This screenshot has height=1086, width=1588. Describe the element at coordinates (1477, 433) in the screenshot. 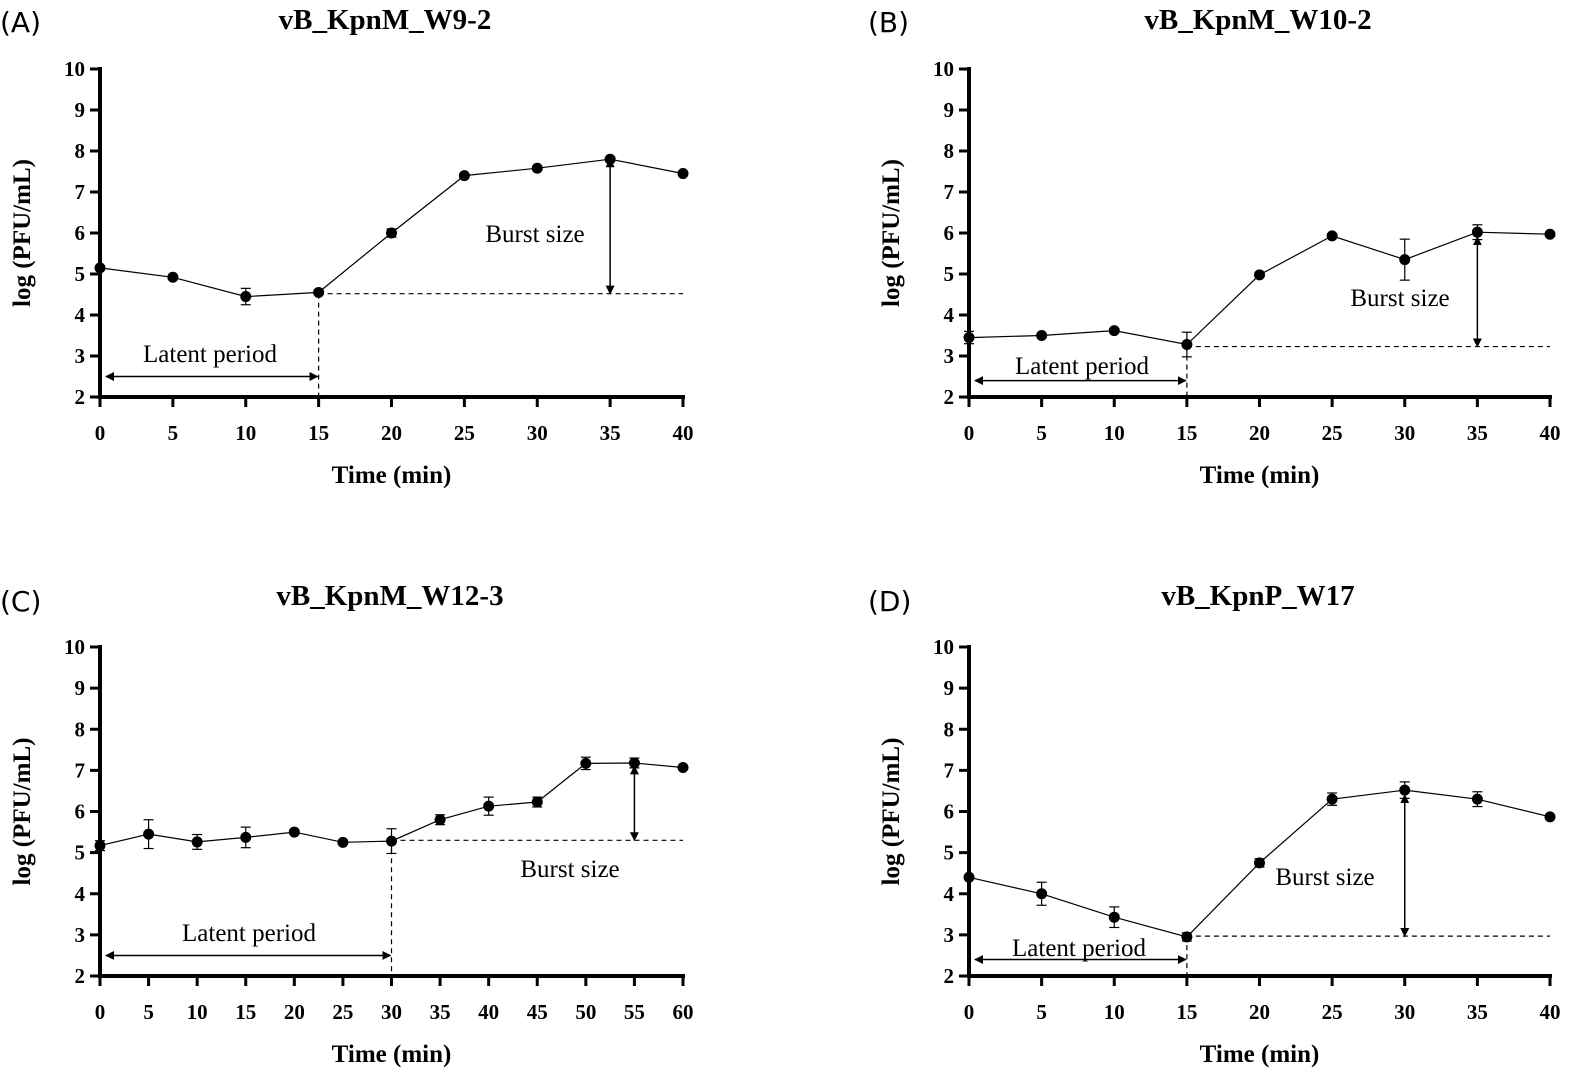

I see `x-tick-label: 35` at that location.